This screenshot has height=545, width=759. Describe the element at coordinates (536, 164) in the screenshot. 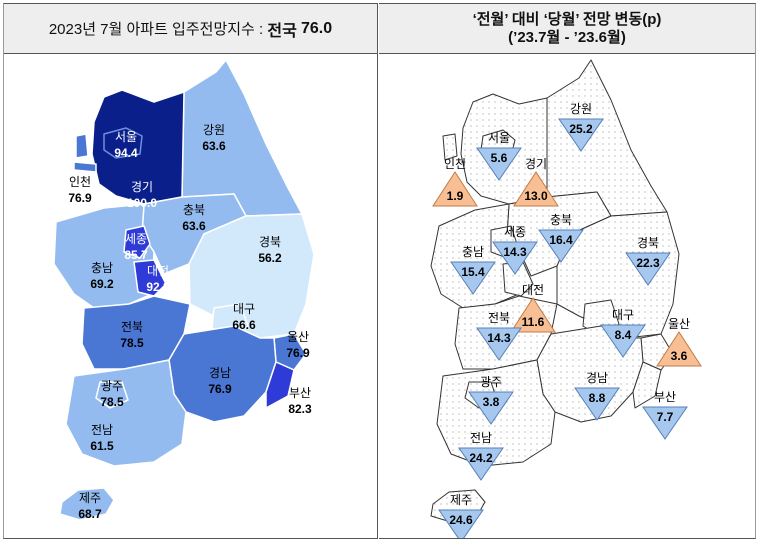

I see `right-region-name: 경기` at that location.